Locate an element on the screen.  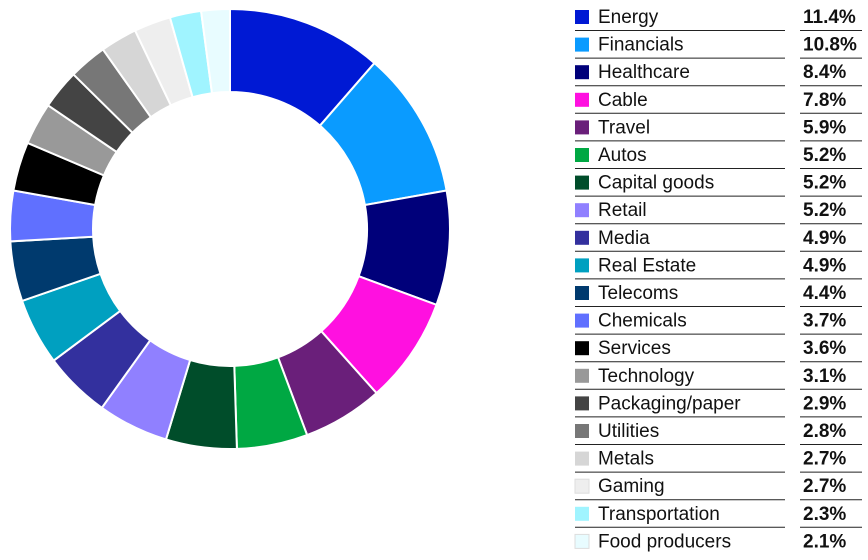
legend-label: Travel is located at coordinates (624, 127).